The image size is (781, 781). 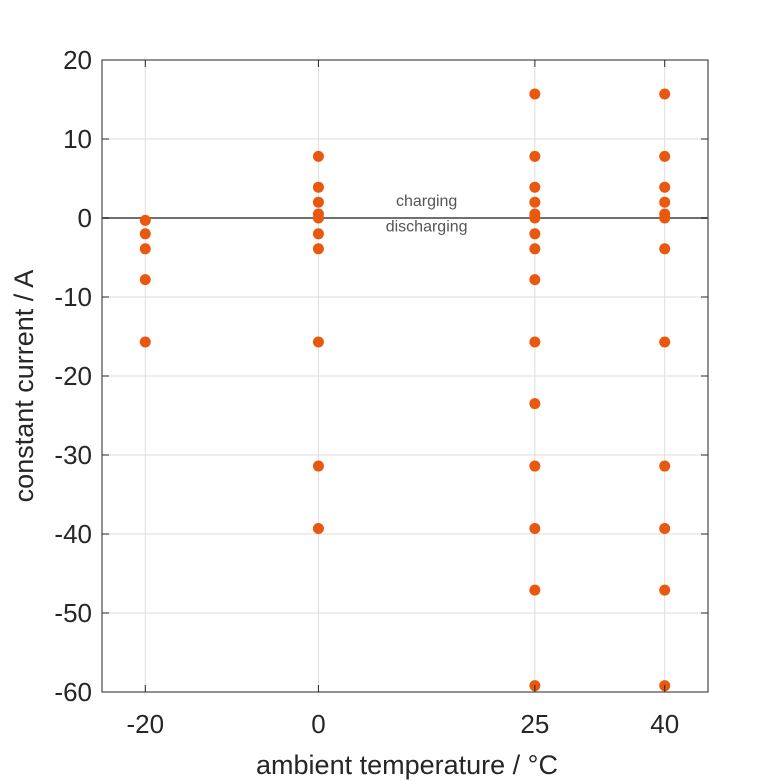 What do you see at coordinates (73, 613) in the screenshot?
I see `y-tick-label: -50` at bounding box center [73, 613].